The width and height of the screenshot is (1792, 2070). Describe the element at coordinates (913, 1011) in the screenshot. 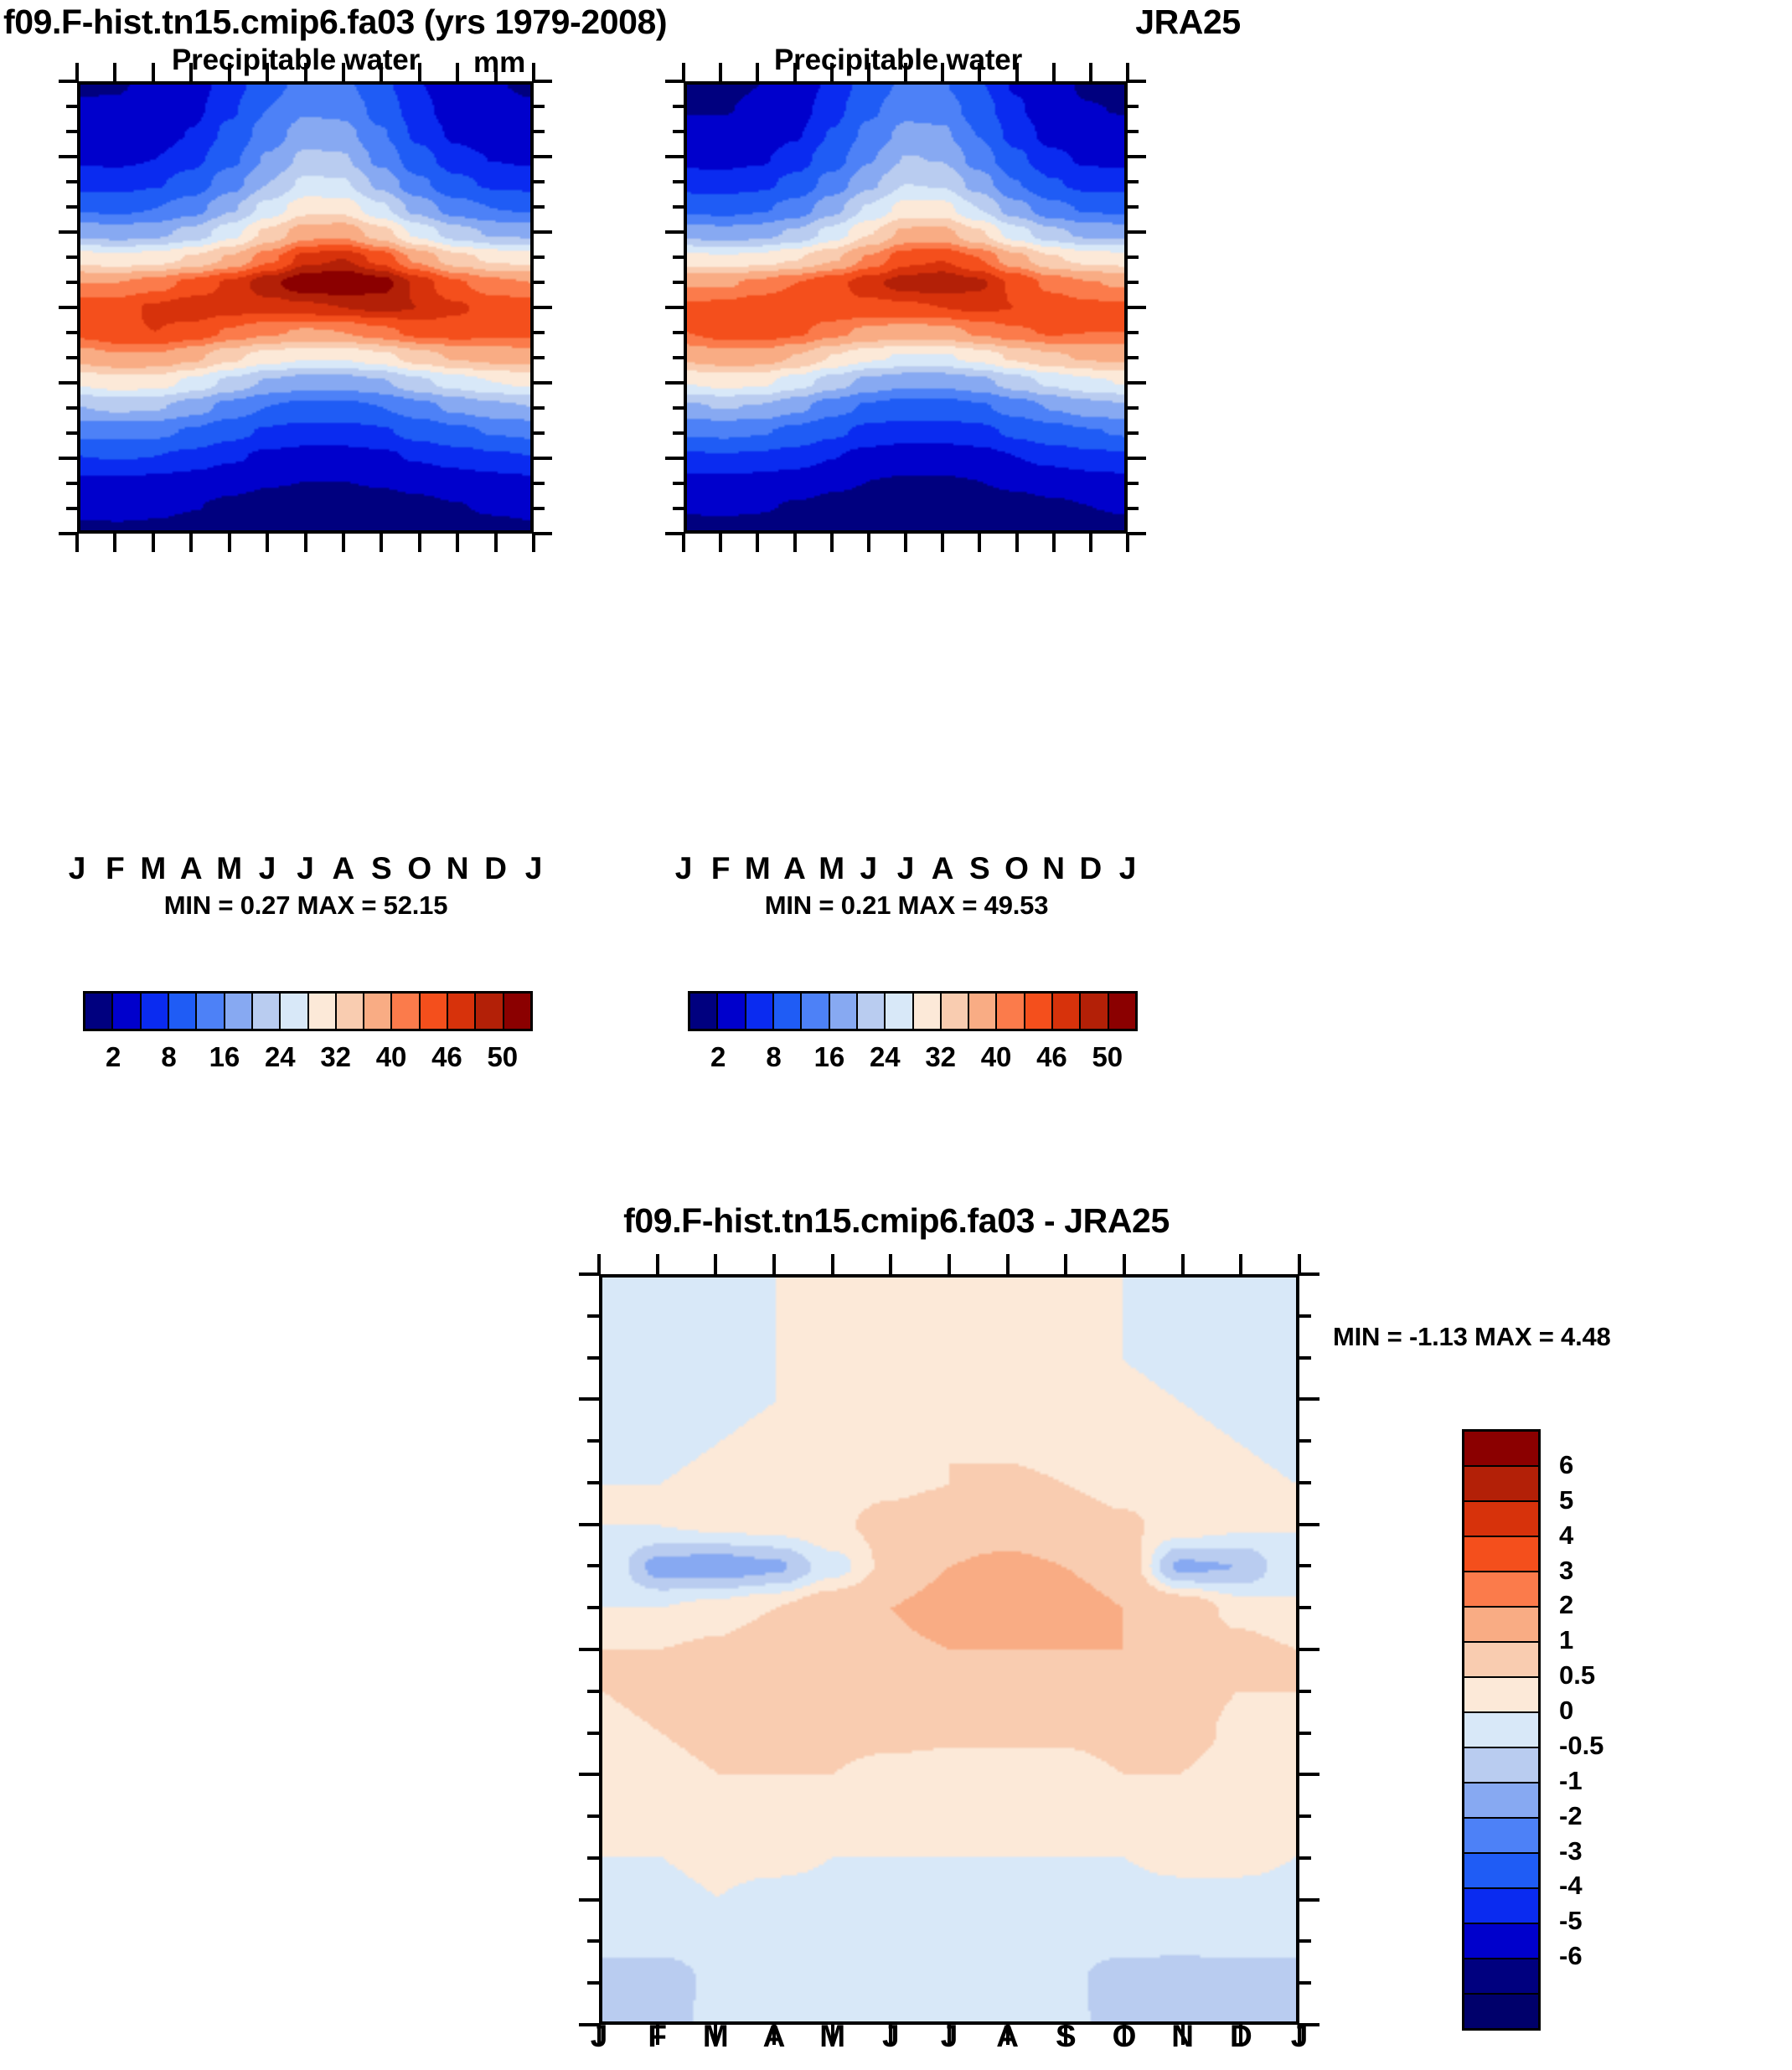

I see `obs-colorbar` at that location.